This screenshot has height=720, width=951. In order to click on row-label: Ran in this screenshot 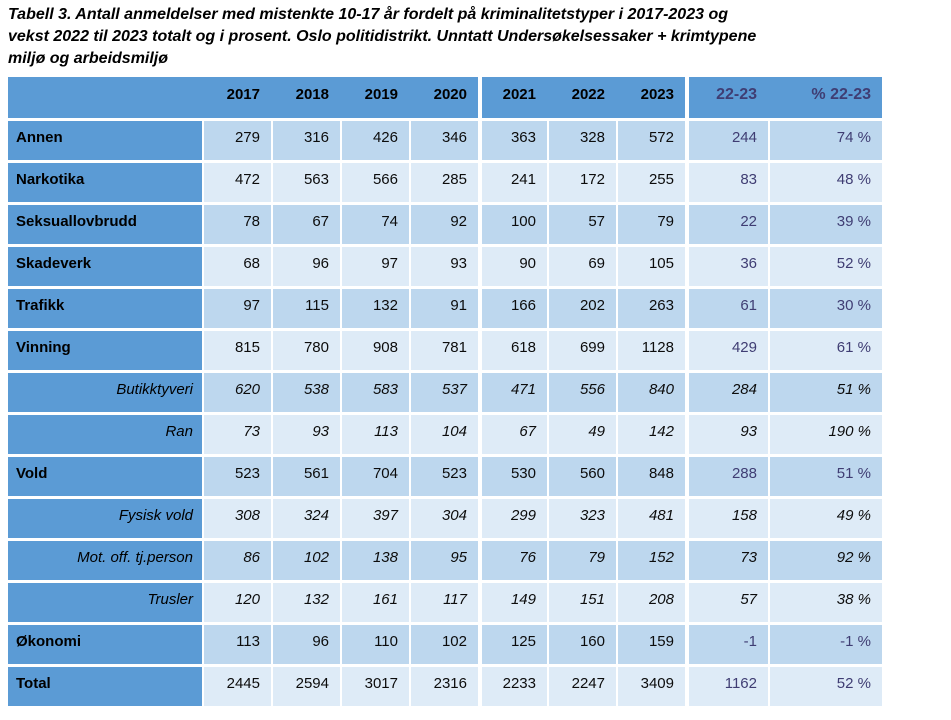, I will do `click(105, 436)`.